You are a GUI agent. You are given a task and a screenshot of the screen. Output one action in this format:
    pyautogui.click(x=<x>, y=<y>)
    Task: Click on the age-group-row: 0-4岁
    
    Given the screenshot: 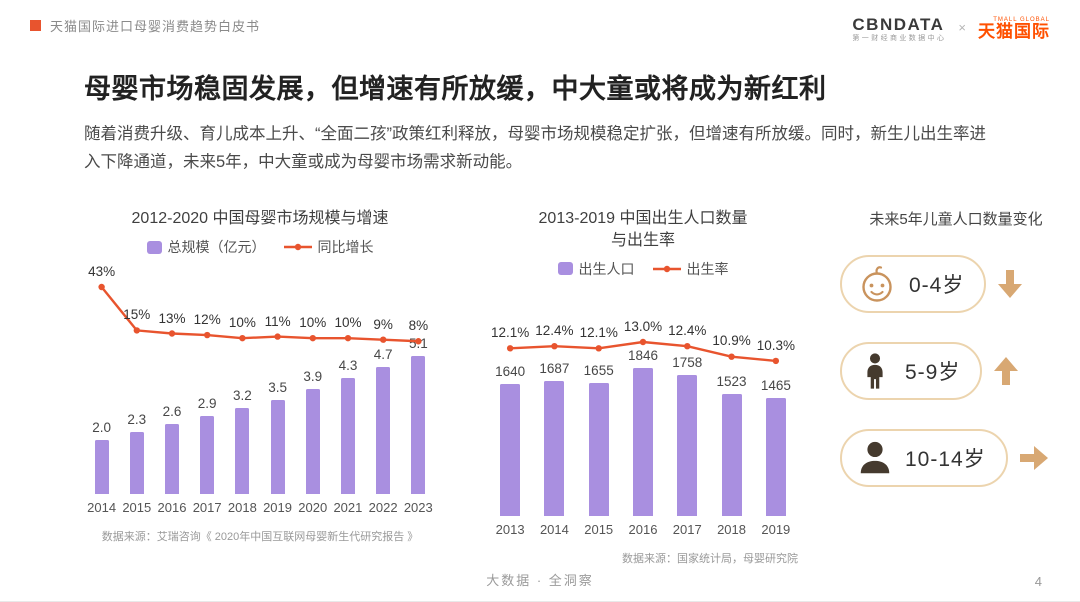 What is the action you would take?
    pyautogui.click(x=956, y=284)
    